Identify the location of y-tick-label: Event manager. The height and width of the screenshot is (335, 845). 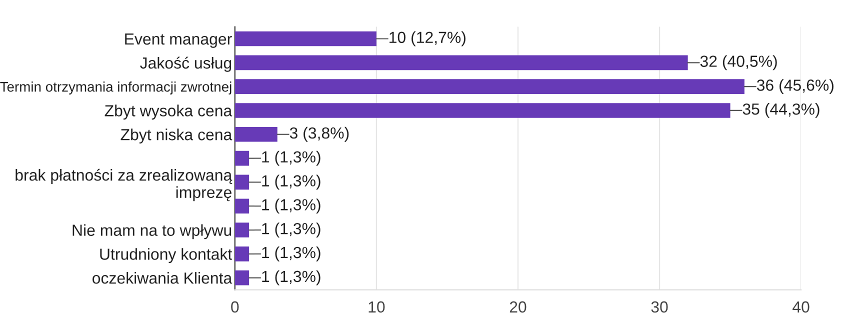
(178, 41).